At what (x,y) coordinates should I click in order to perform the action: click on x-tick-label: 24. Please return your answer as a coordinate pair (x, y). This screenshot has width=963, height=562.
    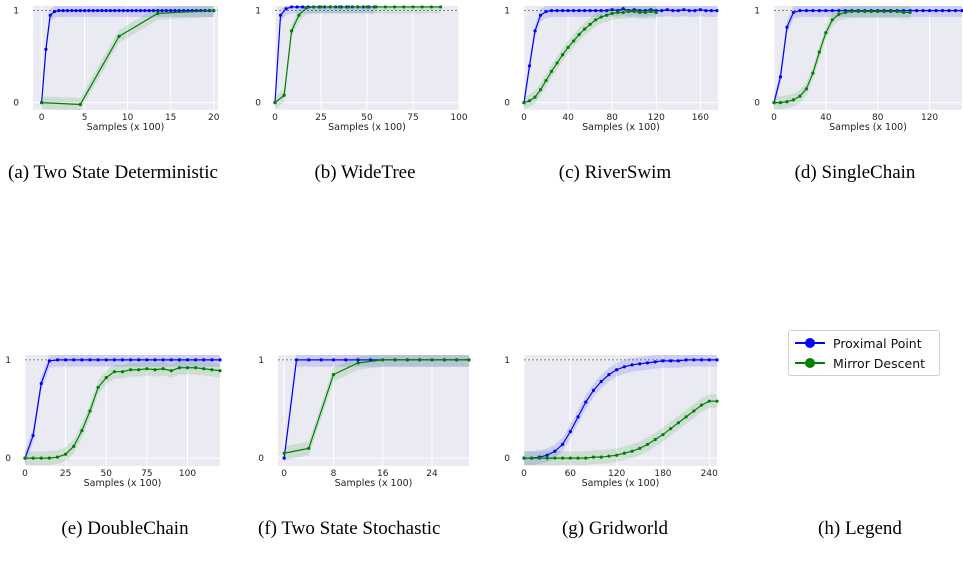
    Looking at the image, I should click on (432, 474).